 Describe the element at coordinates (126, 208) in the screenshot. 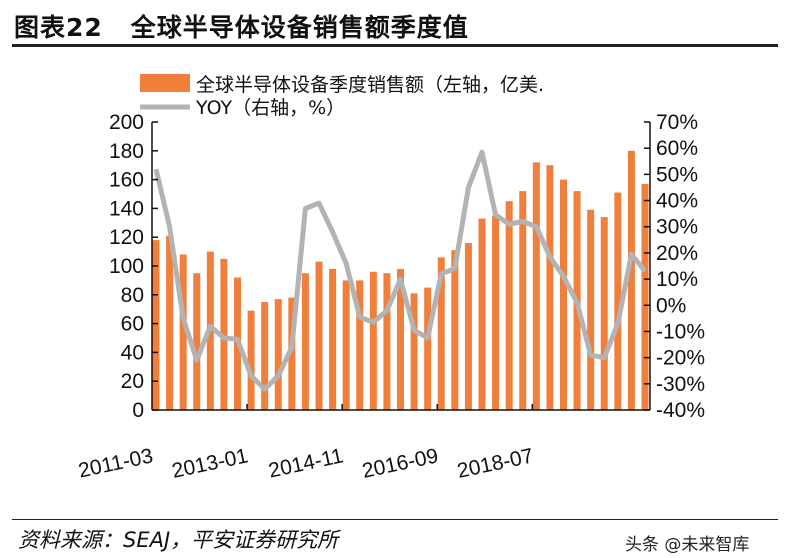

I see `left-tick-label: 140` at that location.